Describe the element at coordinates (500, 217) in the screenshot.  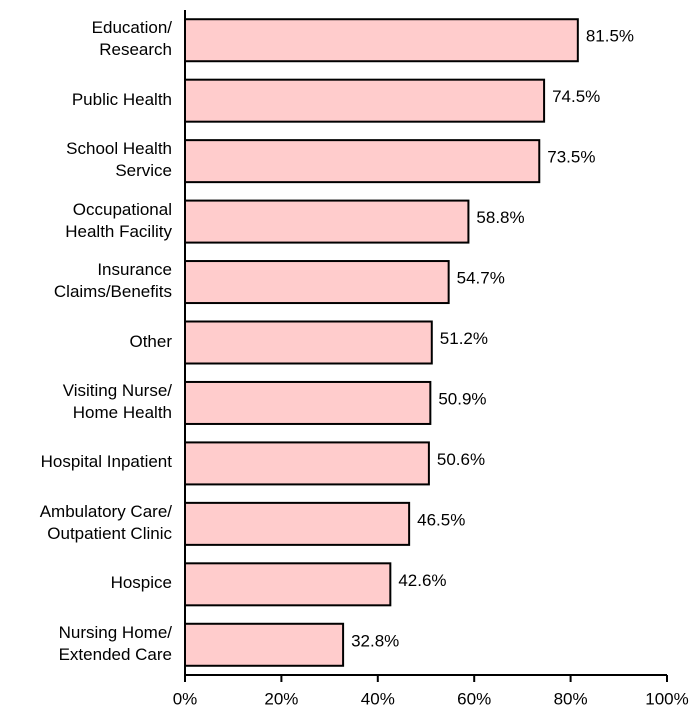
I see `value-label: 58.8%` at that location.